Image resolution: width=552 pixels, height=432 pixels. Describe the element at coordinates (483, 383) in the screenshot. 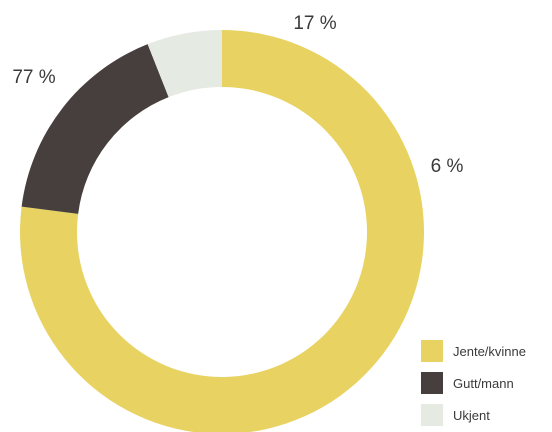

I see `legend-label: Gutt/mann` at that location.